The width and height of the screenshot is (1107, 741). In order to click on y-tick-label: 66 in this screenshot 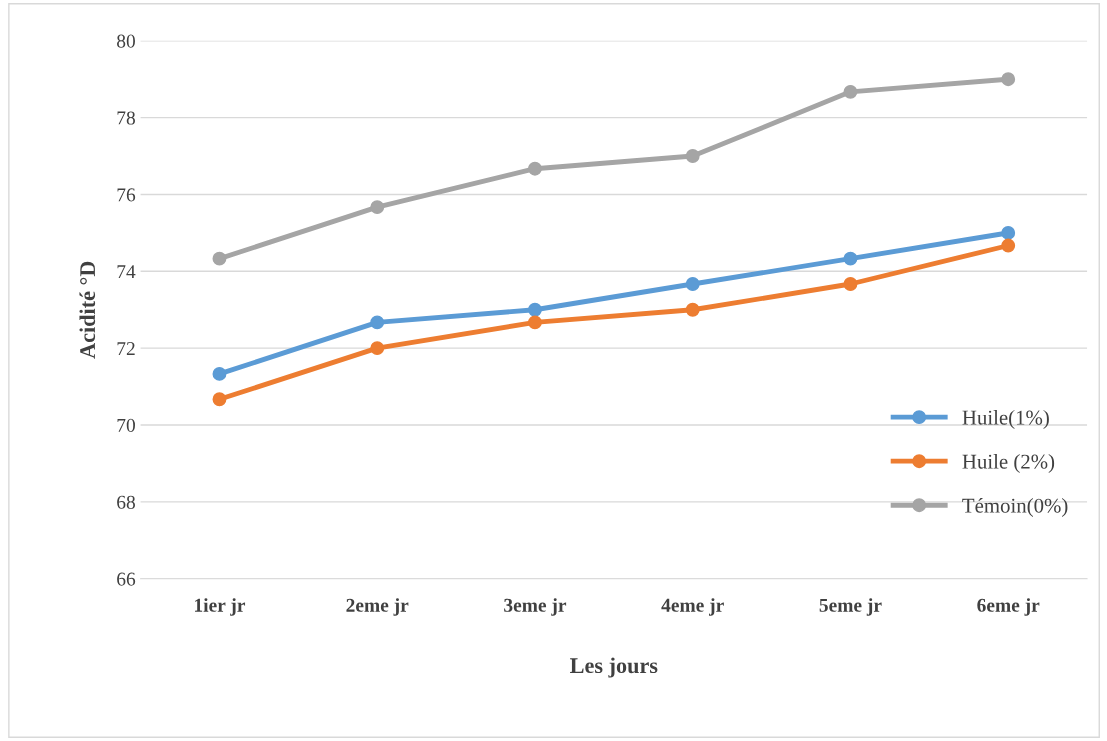, I will do `click(126, 579)`.